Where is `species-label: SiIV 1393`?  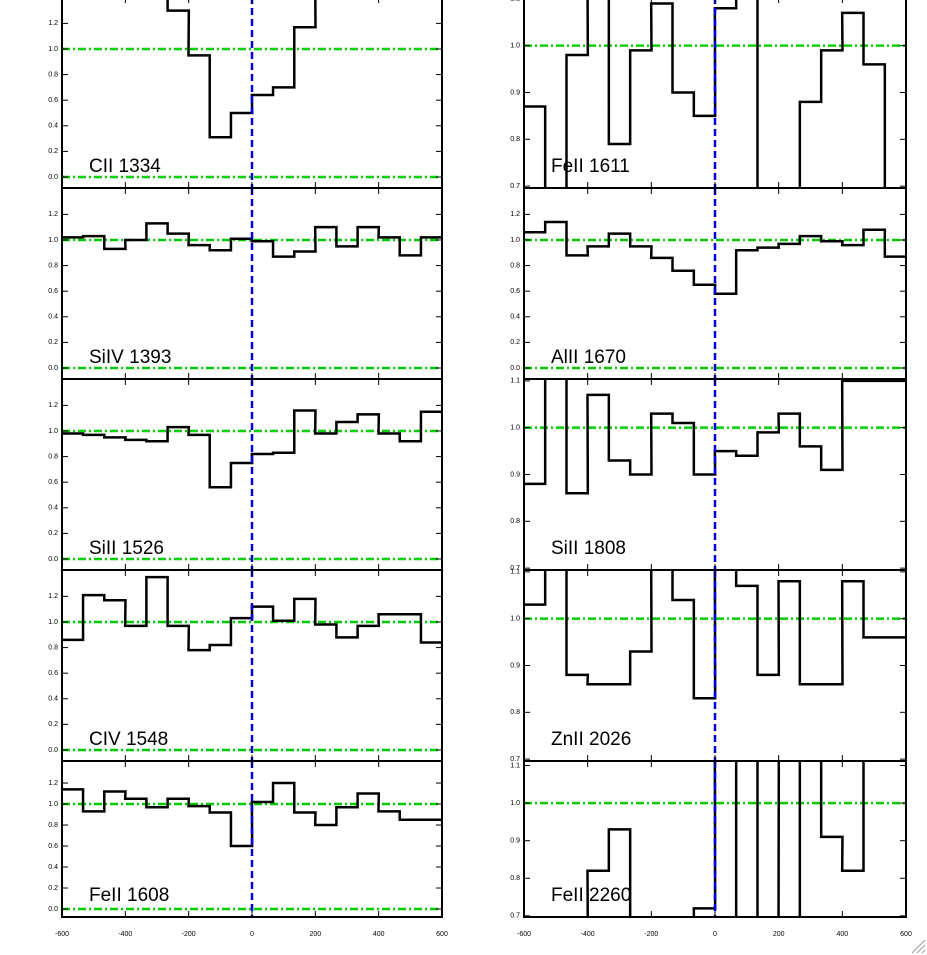
species-label: SiIV 1393 is located at coordinates (130, 357).